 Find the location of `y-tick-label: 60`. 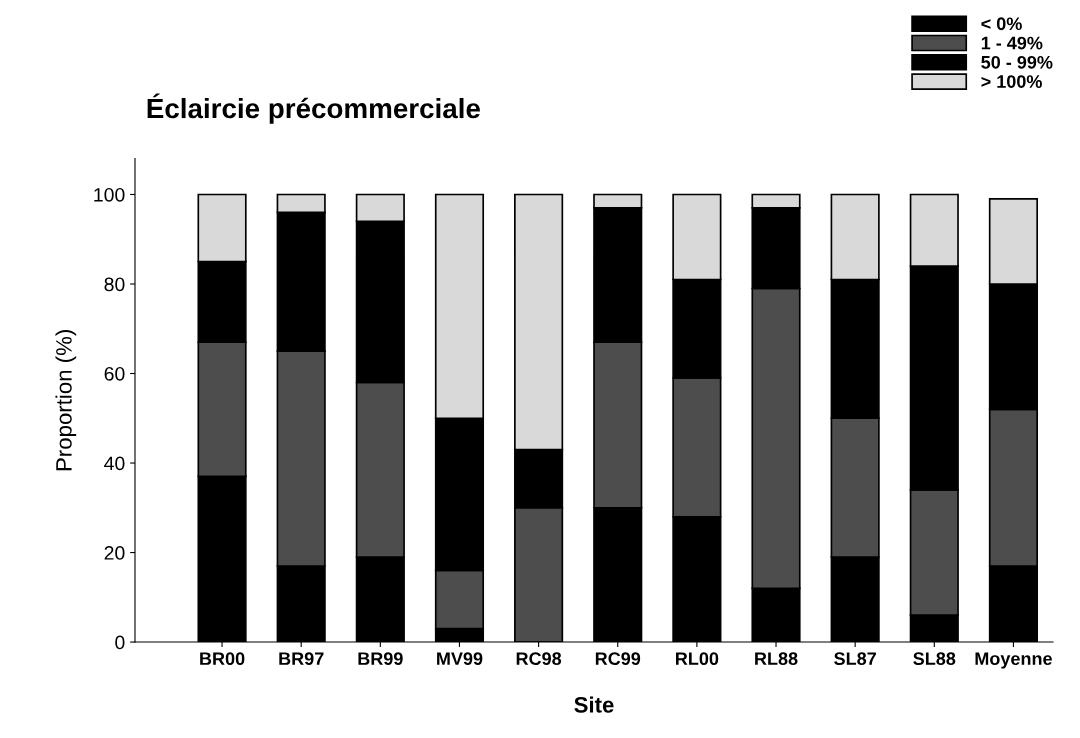

y-tick-label: 60 is located at coordinates (114, 373).